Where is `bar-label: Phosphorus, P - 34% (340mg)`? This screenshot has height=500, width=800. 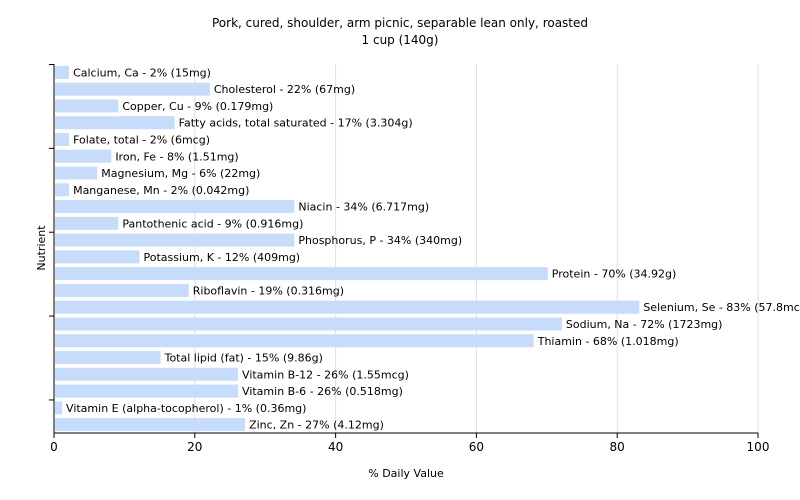
bar-label: Phosphorus, P - 34% (340mg) is located at coordinates (380, 240).